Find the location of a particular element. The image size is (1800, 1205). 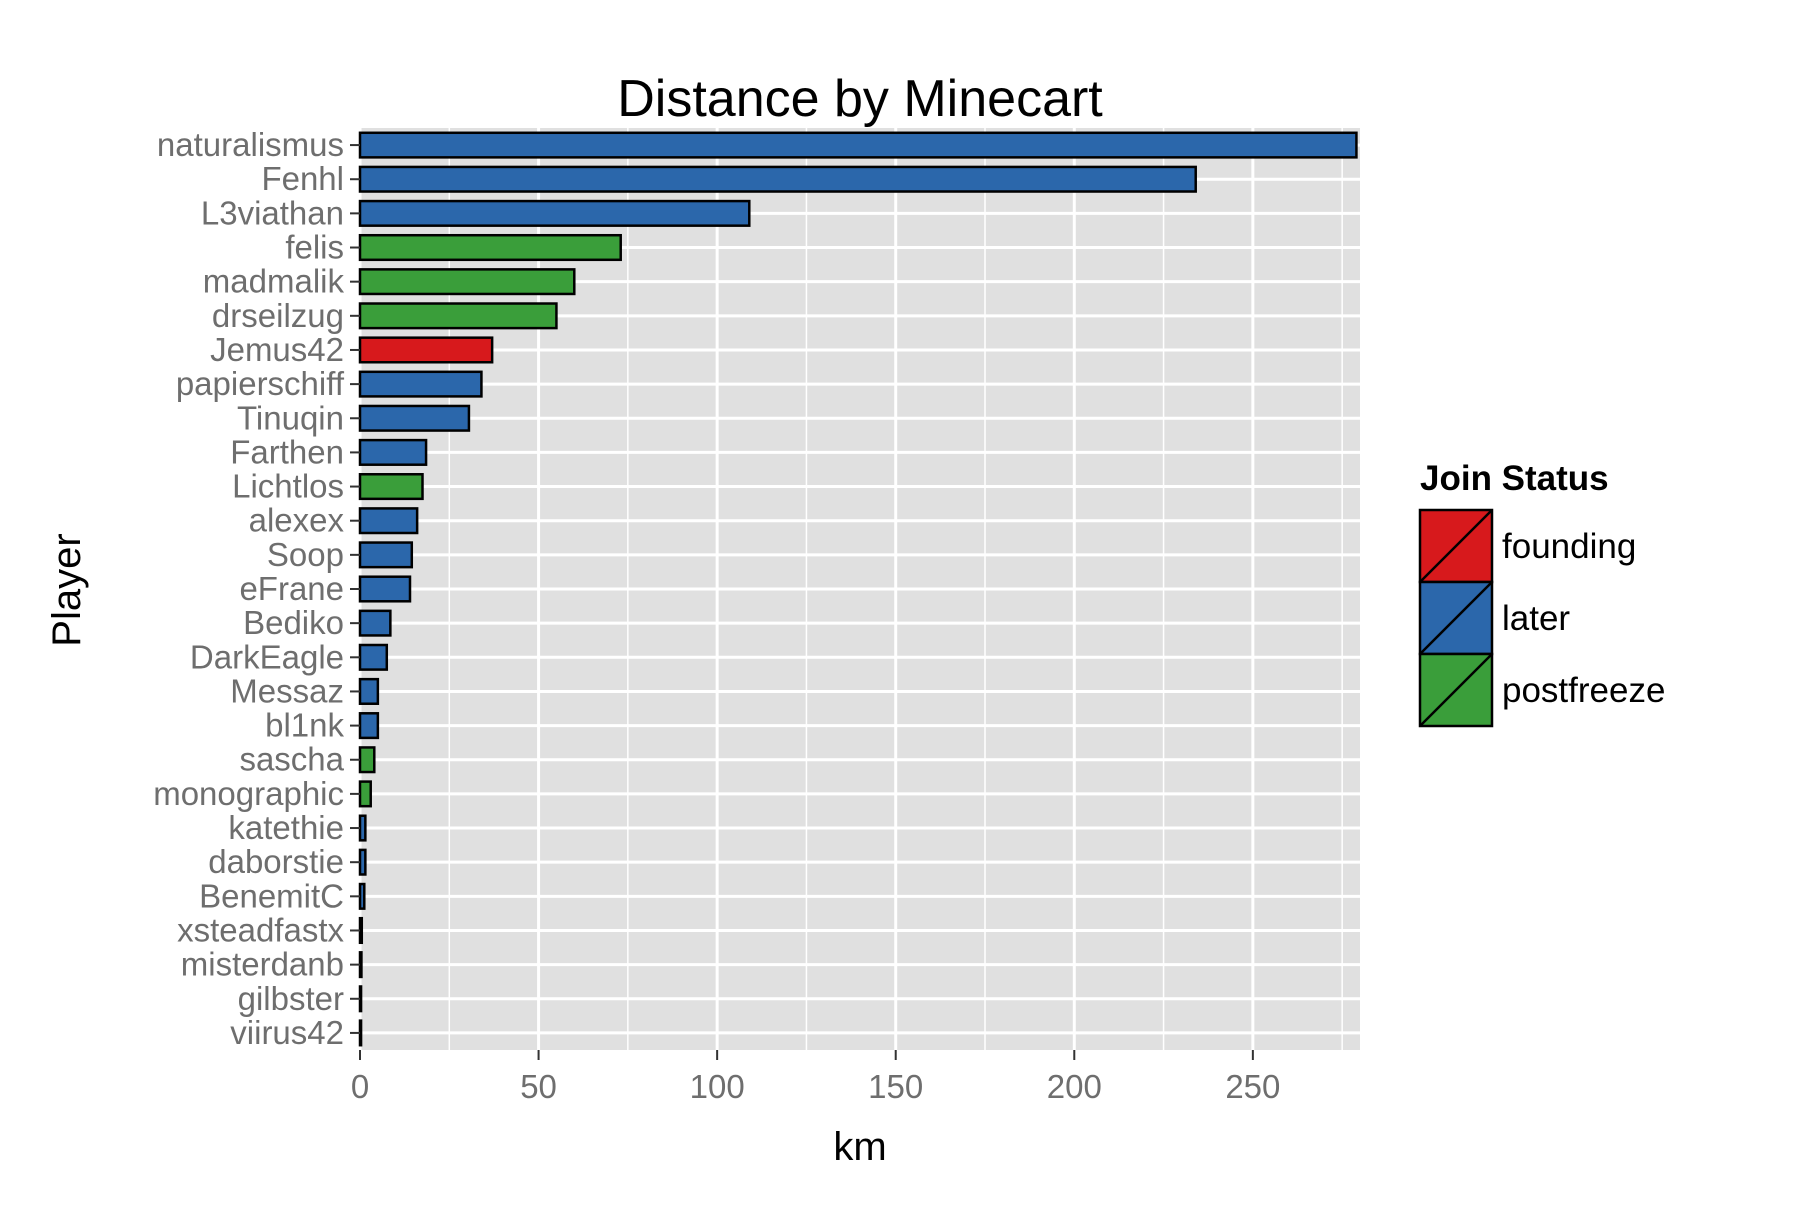

y-tick-label: Fenhl is located at coordinates (302, 178).